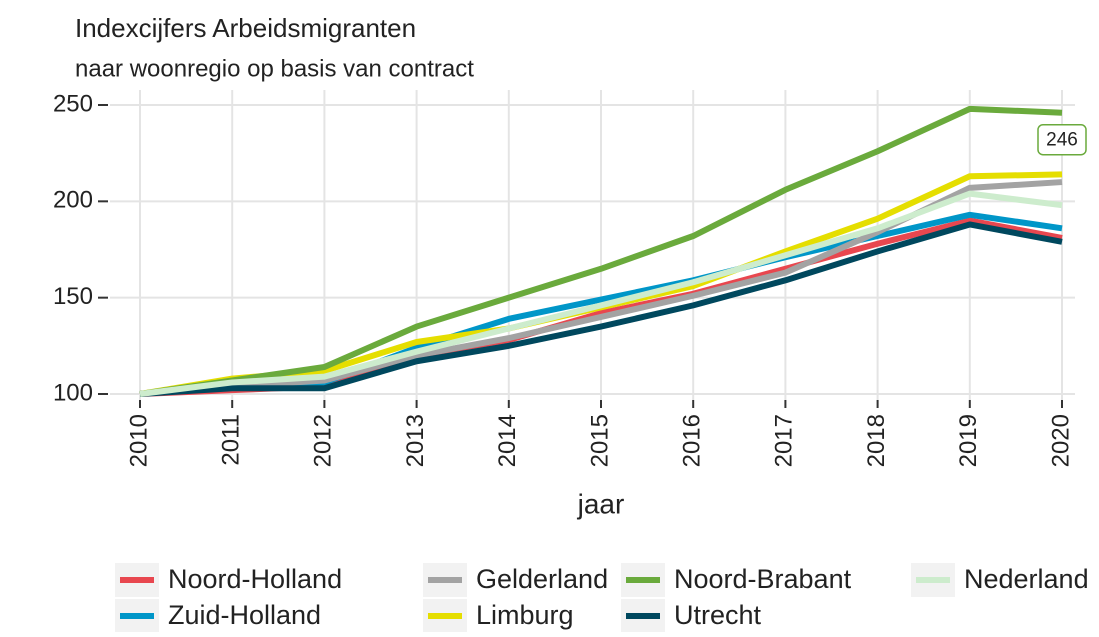 Image resolution: width=1099 pixels, height=637 pixels. I want to click on data-label-box, so click(1062, 139).